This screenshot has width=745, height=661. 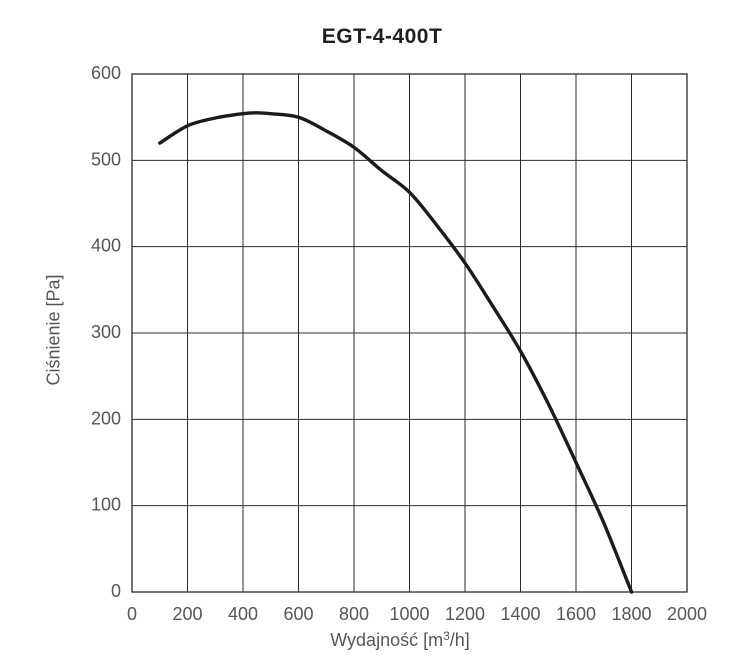 I want to click on x-tick-label-400: 400, so click(x=243, y=614).